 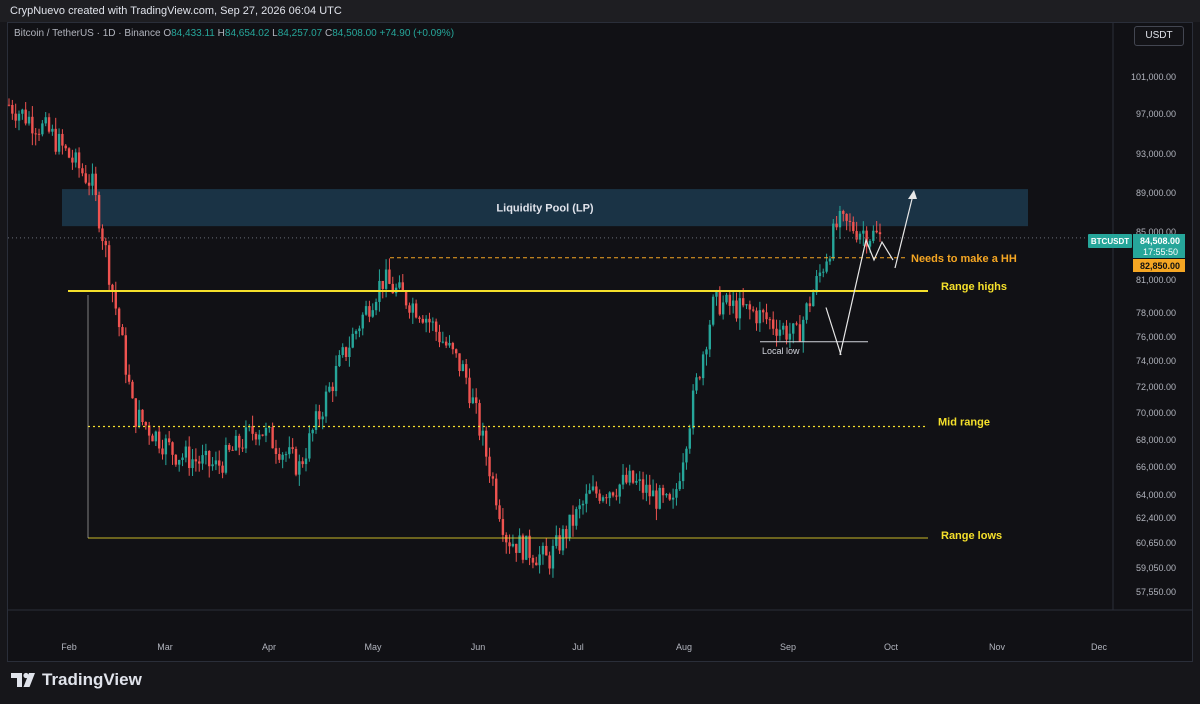 What do you see at coordinates (478, 647) in the screenshot?
I see `month-tick: Jun` at bounding box center [478, 647].